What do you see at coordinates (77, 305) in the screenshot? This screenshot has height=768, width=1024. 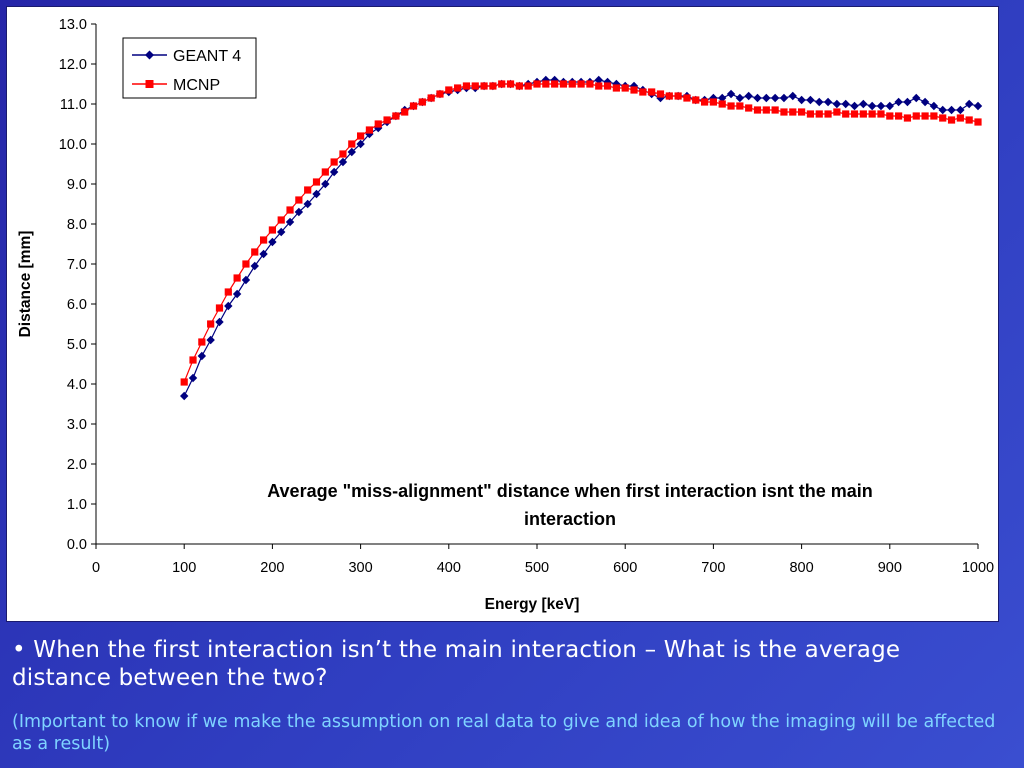 I see `y-tick-label: 6.0` at bounding box center [77, 305].